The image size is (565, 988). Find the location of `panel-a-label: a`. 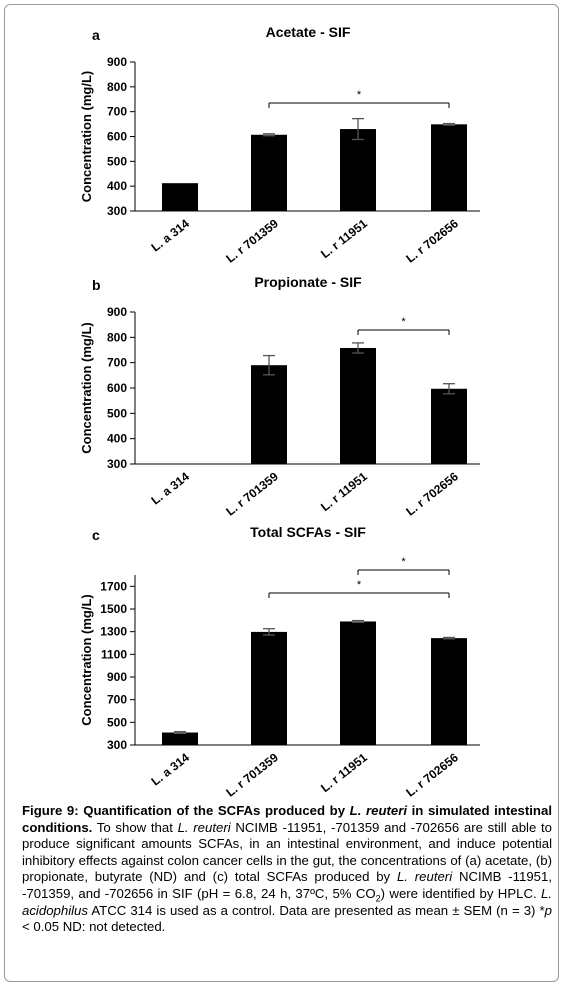

panel-a-label: a is located at coordinates (96, 35).